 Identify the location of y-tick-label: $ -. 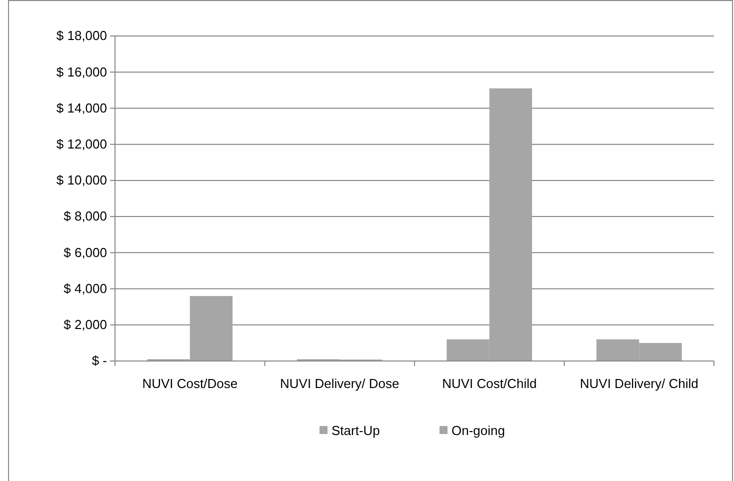
(99, 360).